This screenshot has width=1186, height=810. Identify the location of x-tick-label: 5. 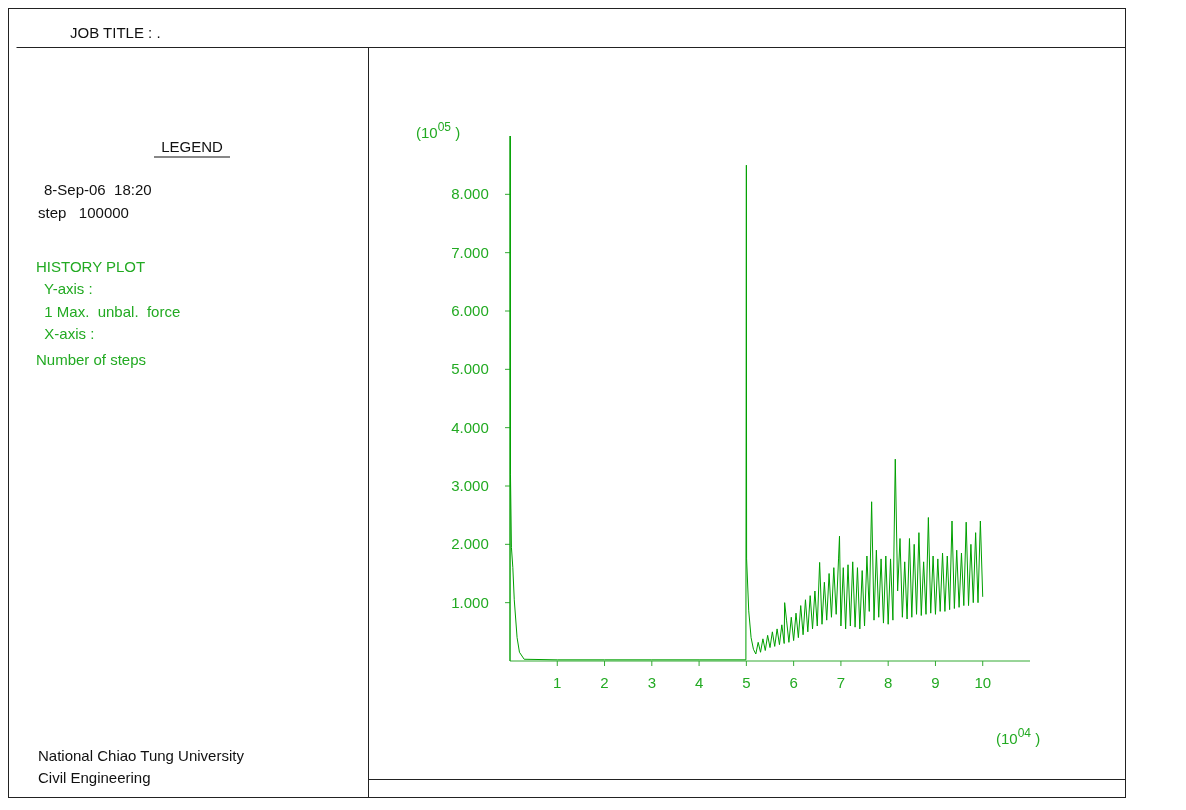
(746, 682).